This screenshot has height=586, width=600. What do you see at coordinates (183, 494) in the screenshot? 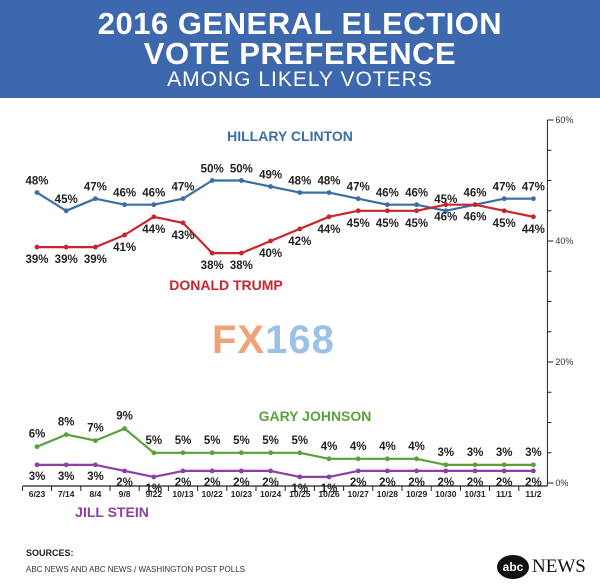
I see `x-tick-label: 10/13` at bounding box center [183, 494].